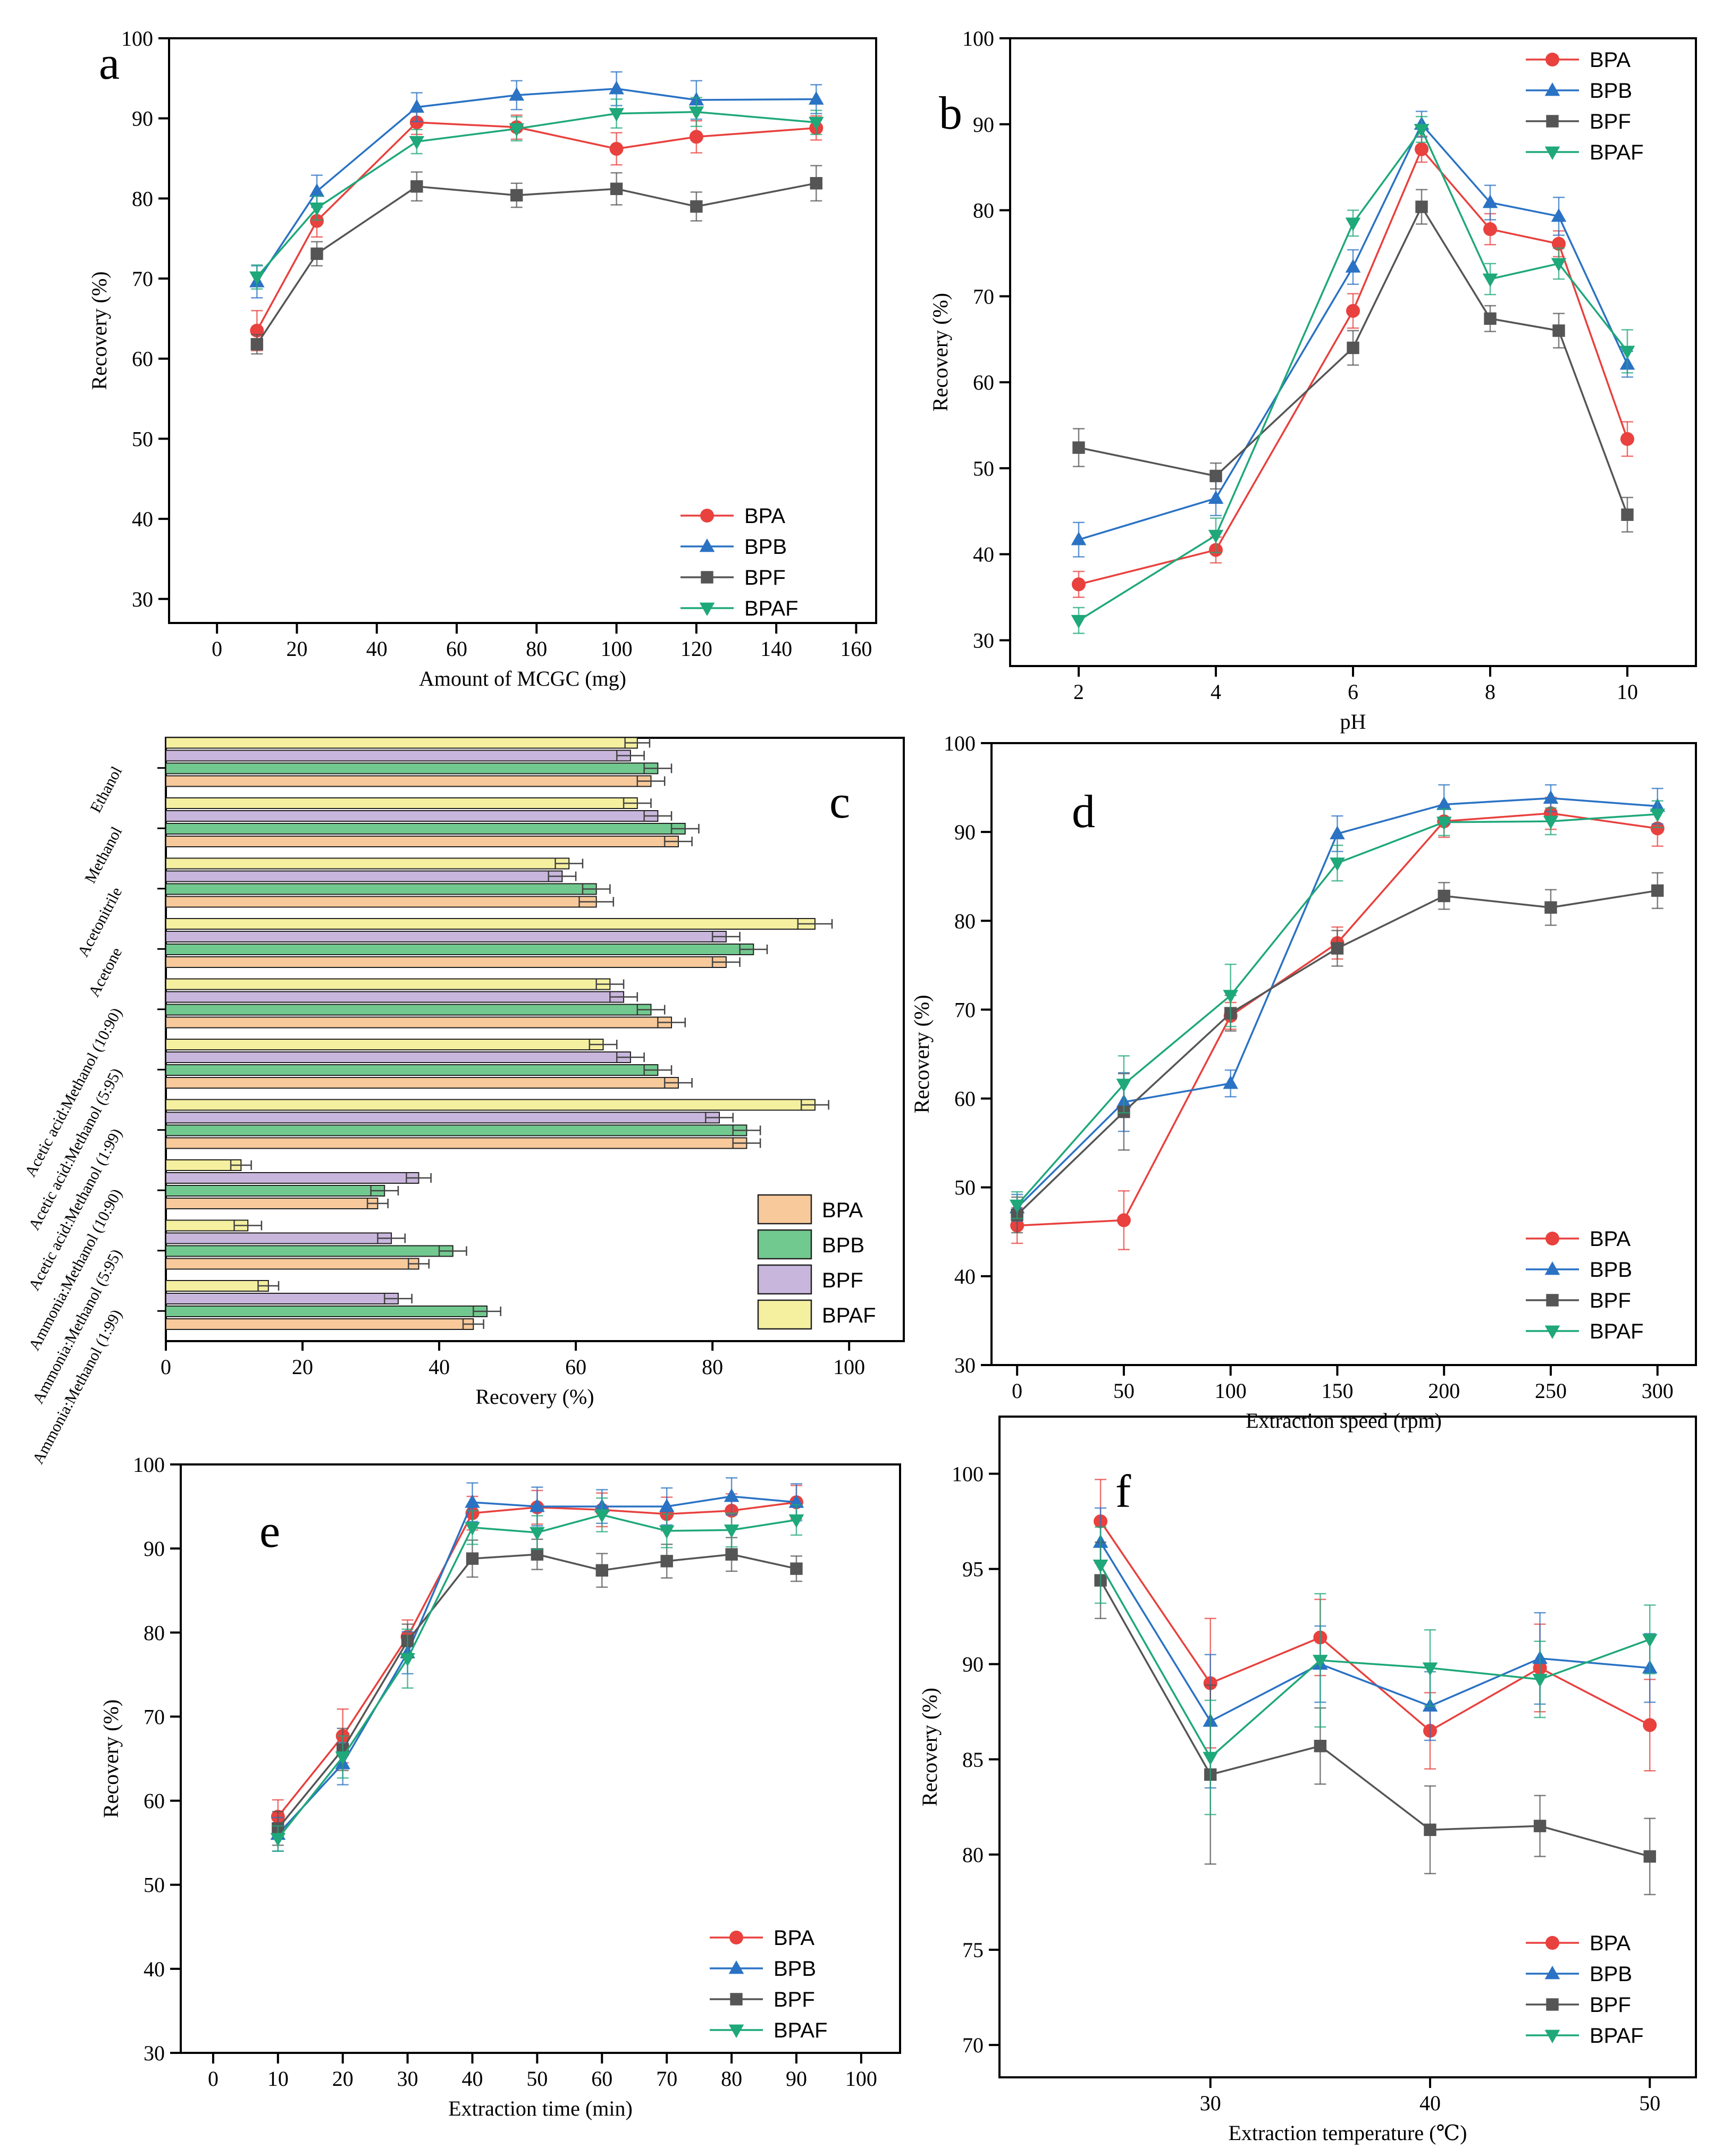 This screenshot has width=1714, height=2156. I want to click on x-tick-label: 100, so click(1231, 1391).